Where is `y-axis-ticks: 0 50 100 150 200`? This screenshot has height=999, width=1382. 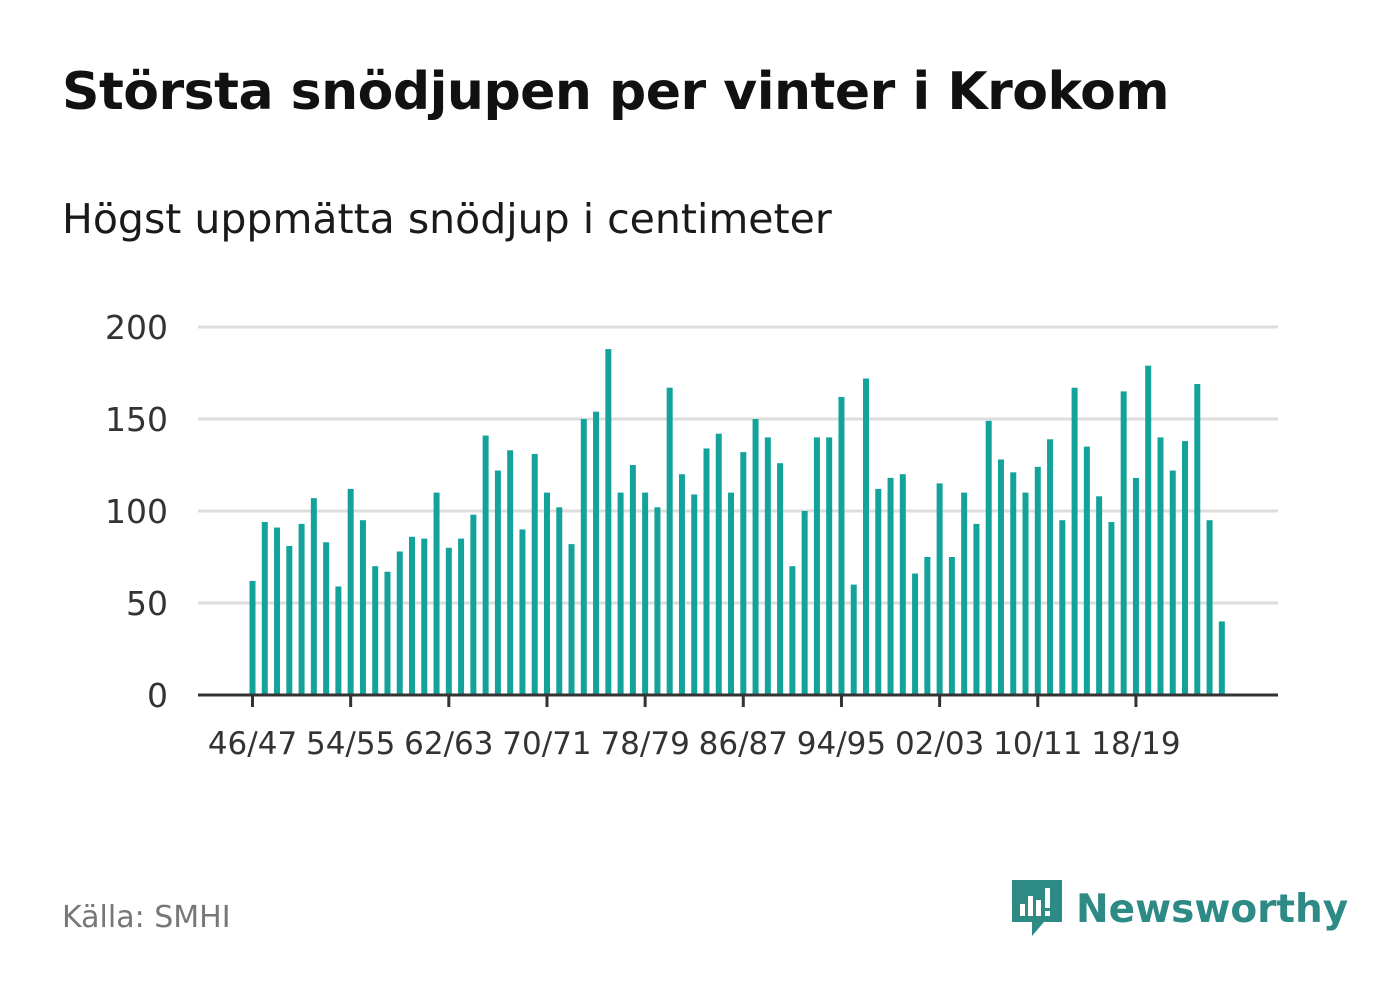
y-axis-ticks: 0 50 100 150 200 is located at coordinates (136, 511).